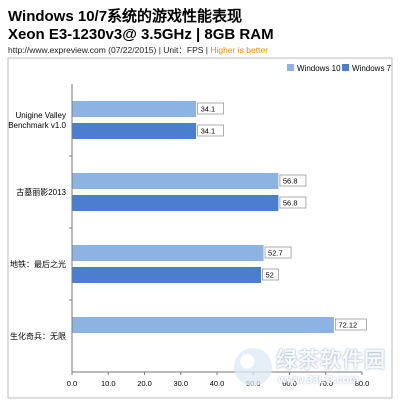 This screenshot has height=400, width=400. Describe the element at coordinates (141, 34) in the screenshot. I see `chart-subtitle: Xeon E3-1230v3@ 3.5GHz | 8GB RAM` at that location.